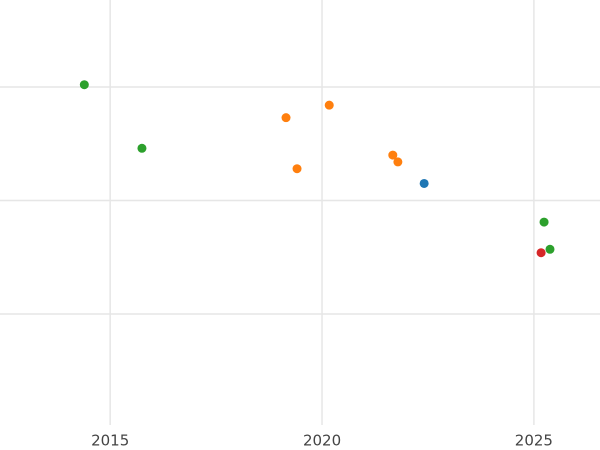 The height and width of the screenshot is (450, 600). Describe the element at coordinates (110, 441) in the screenshot. I see `x-tick-label: 2015` at that location.